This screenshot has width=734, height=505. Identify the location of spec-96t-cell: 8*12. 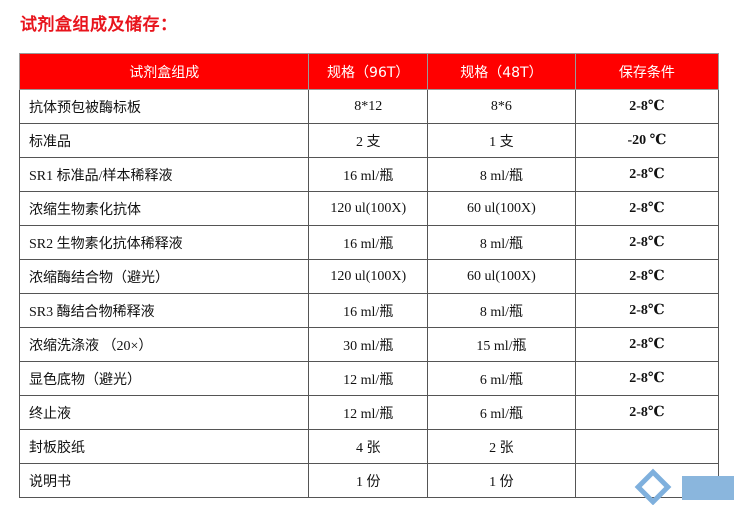
(368, 106).